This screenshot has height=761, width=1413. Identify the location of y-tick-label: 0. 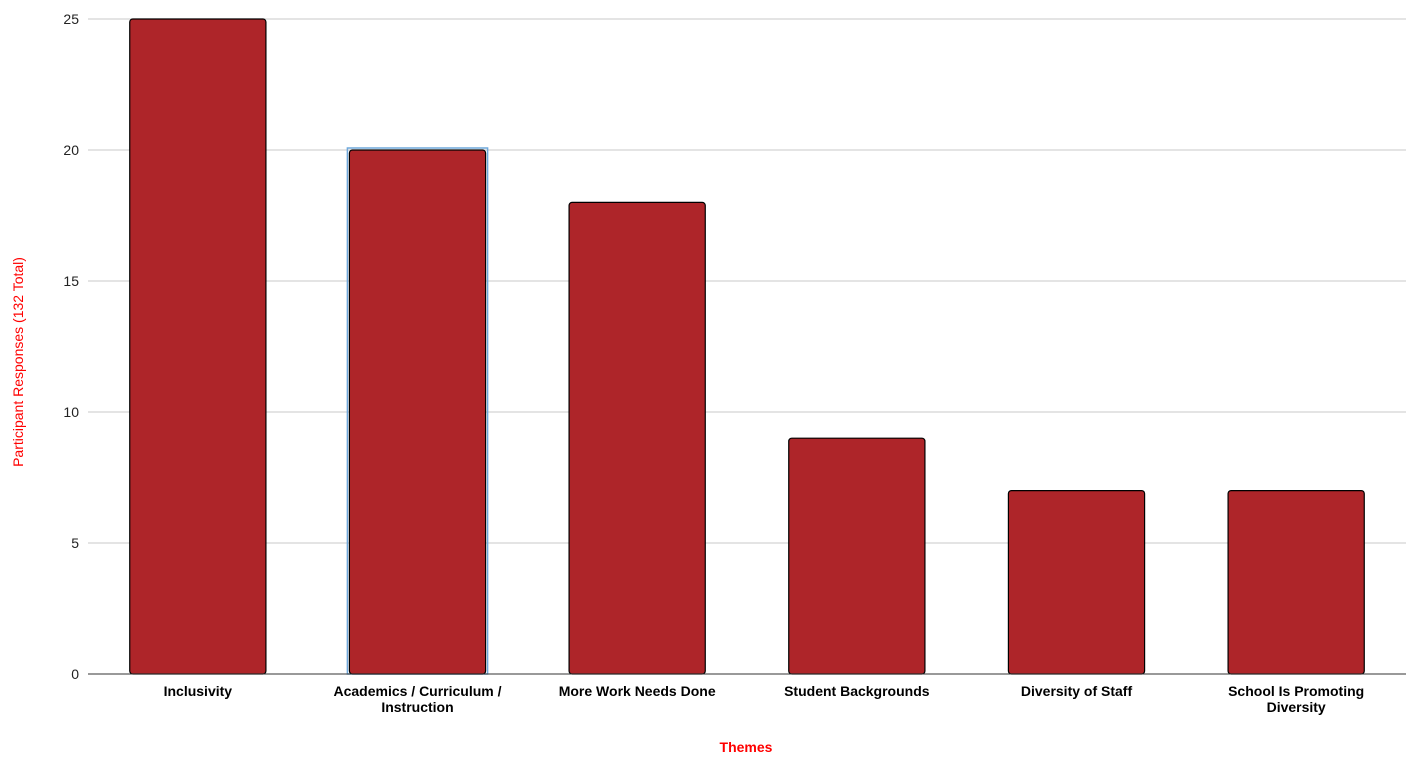
(75, 674).